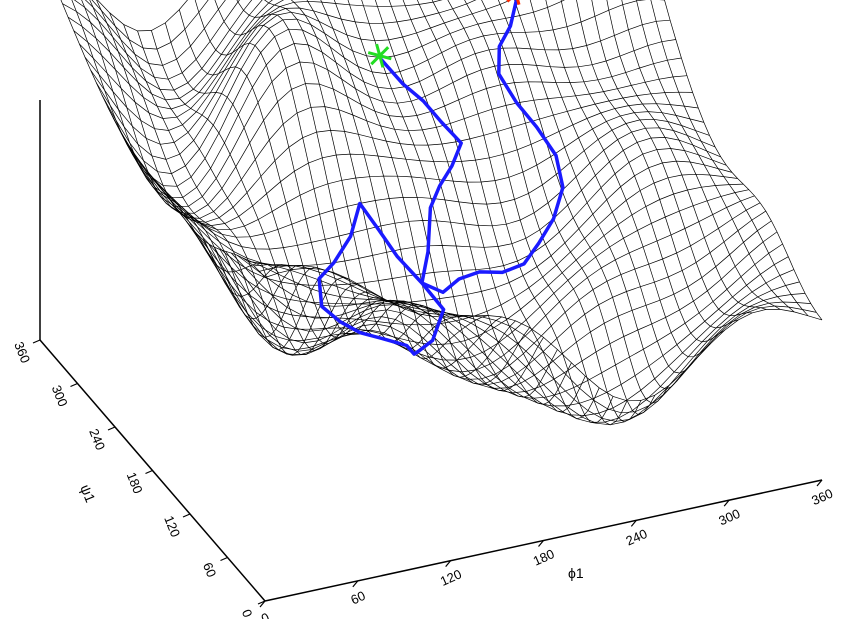  Describe the element at coordinates (544, 557) in the screenshot. I see `x-tick-label: 180` at that location.